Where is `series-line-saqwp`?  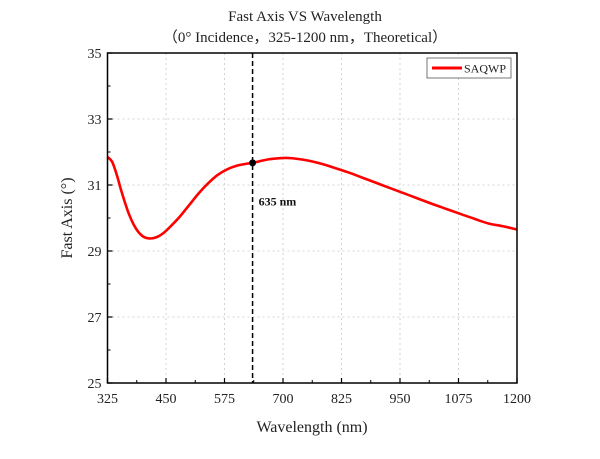
series-line-saqwp is located at coordinates (312, 197).